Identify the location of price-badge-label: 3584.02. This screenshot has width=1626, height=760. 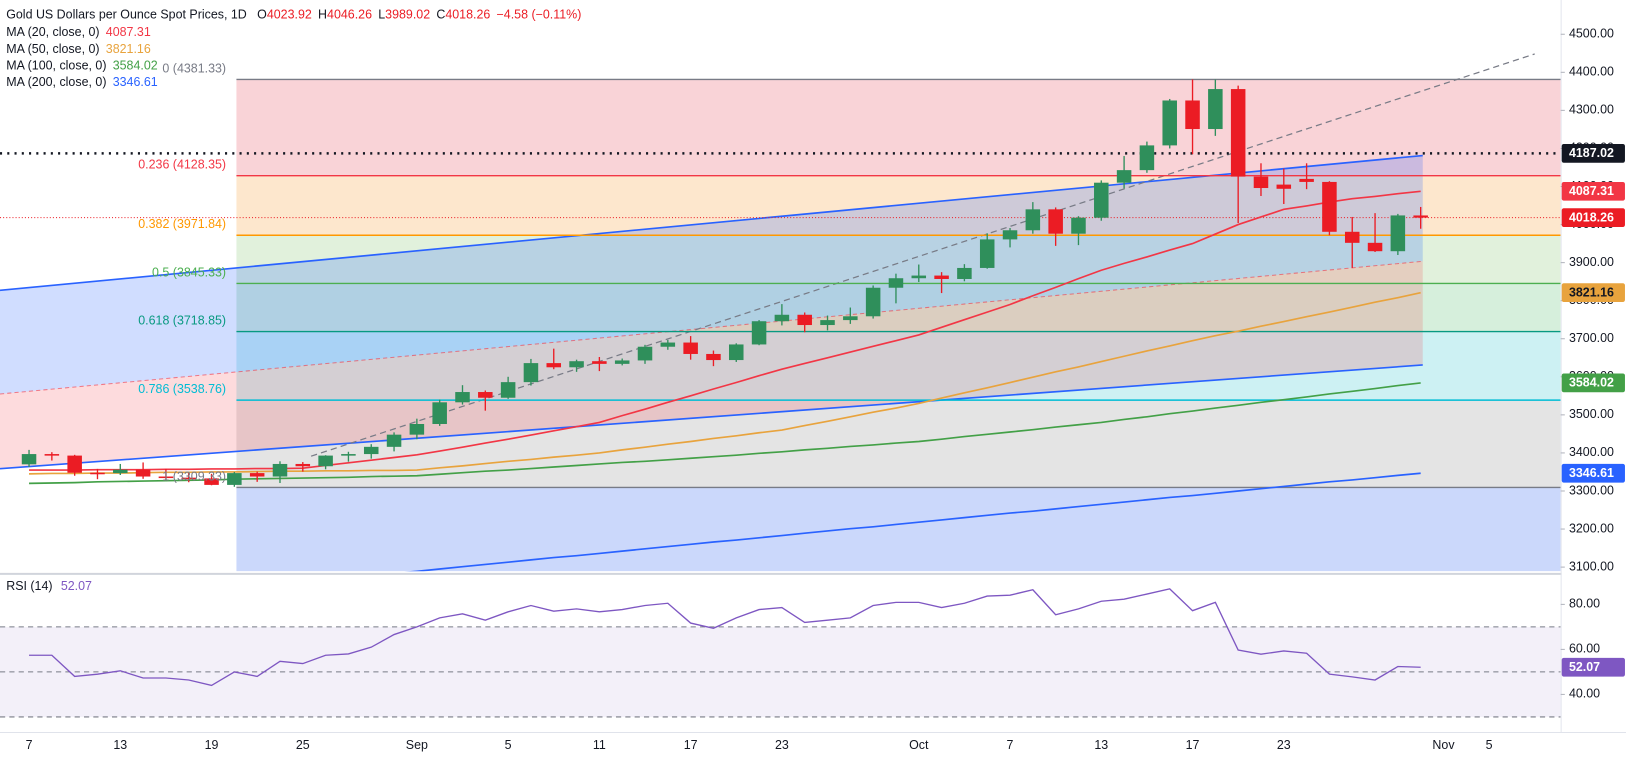
(1591, 383).